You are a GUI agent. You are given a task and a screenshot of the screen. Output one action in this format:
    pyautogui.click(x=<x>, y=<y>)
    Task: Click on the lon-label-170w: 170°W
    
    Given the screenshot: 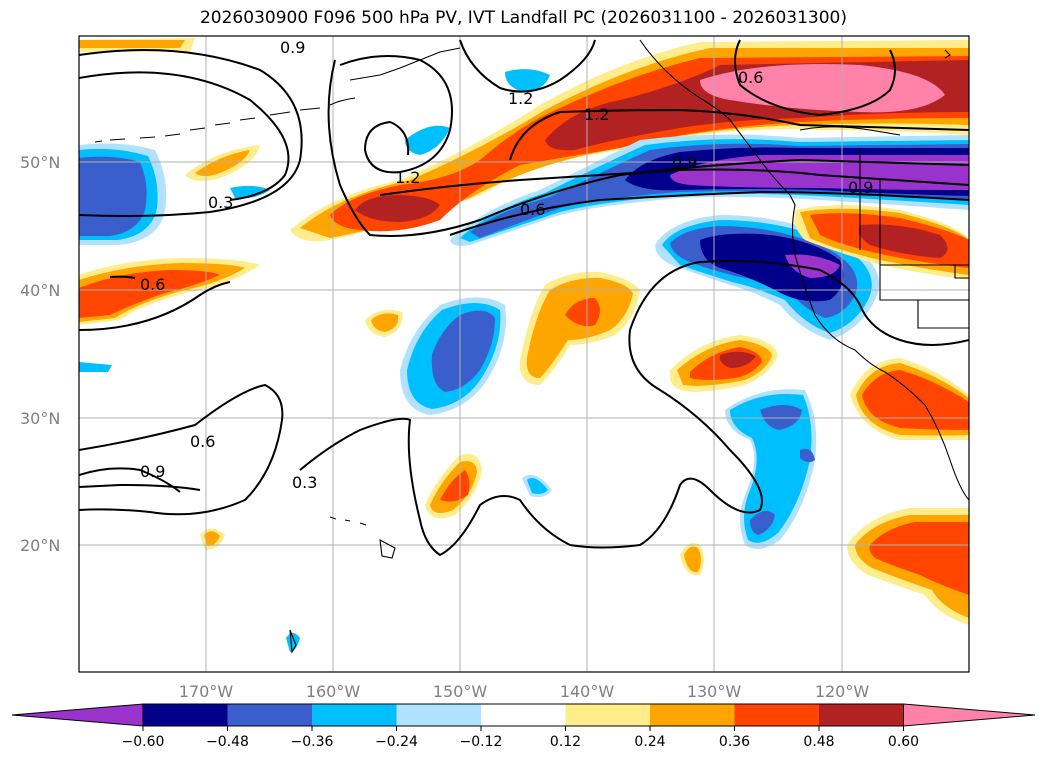 What is the action you would take?
    pyautogui.click(x=206, y=691)
    